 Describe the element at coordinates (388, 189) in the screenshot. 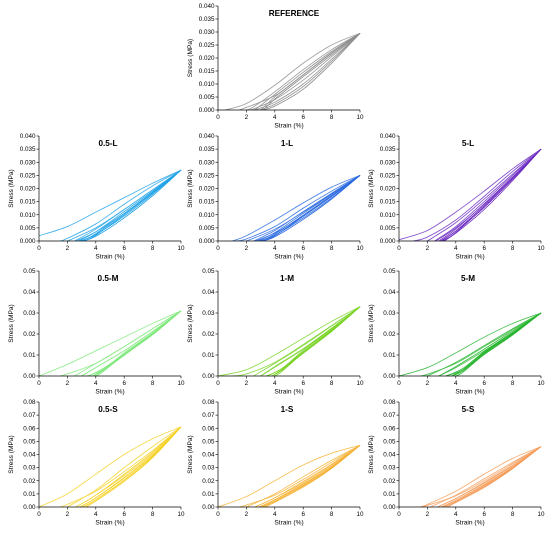

I see `y-tick-label: 0.020` at that location.